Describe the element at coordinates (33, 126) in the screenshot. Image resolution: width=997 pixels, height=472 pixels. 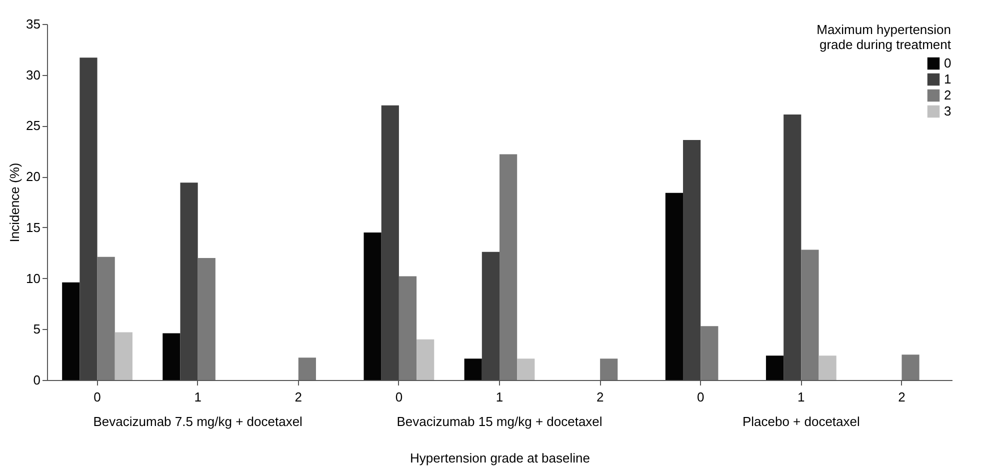
I see `y-tick-label: 25` at that location.